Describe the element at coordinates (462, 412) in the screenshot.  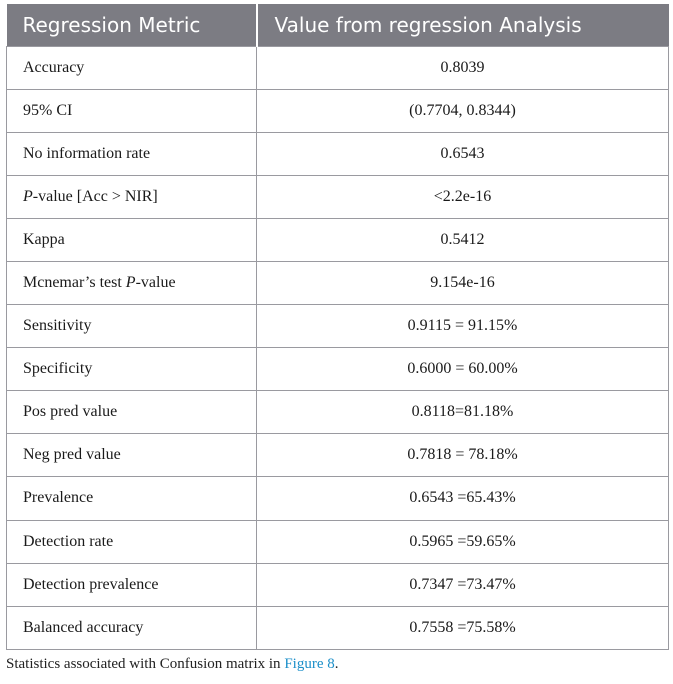
I see `value-cell: 0.8118=81.18%` at that location.